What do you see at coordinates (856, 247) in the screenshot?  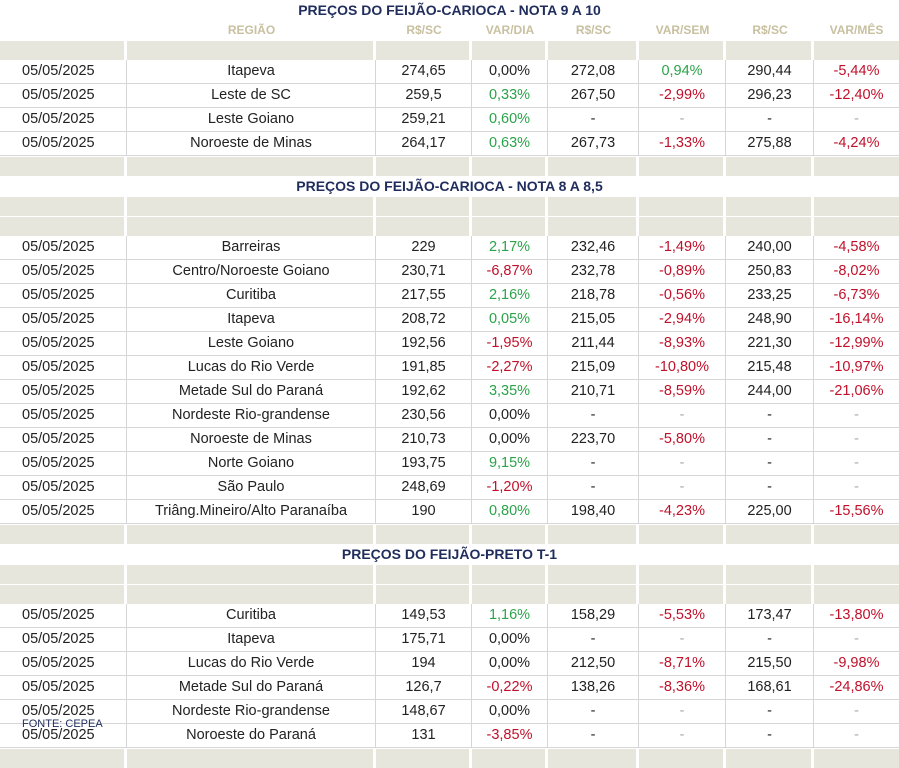 I see `value-cell: -4,58%` at bounding box center [856, 247].